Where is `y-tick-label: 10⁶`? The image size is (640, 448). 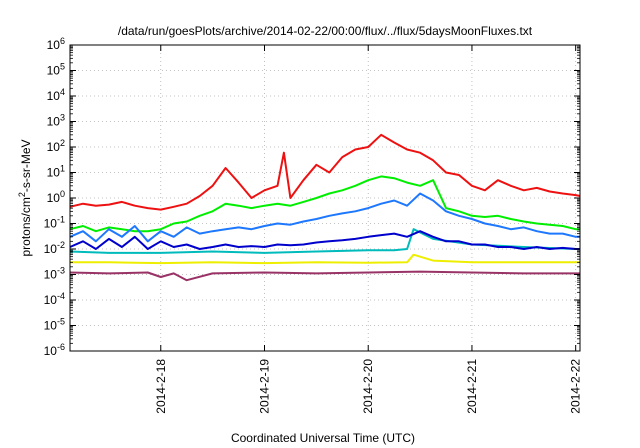 y-tick-label: 10⁶ is located at coordinates (56, 44).